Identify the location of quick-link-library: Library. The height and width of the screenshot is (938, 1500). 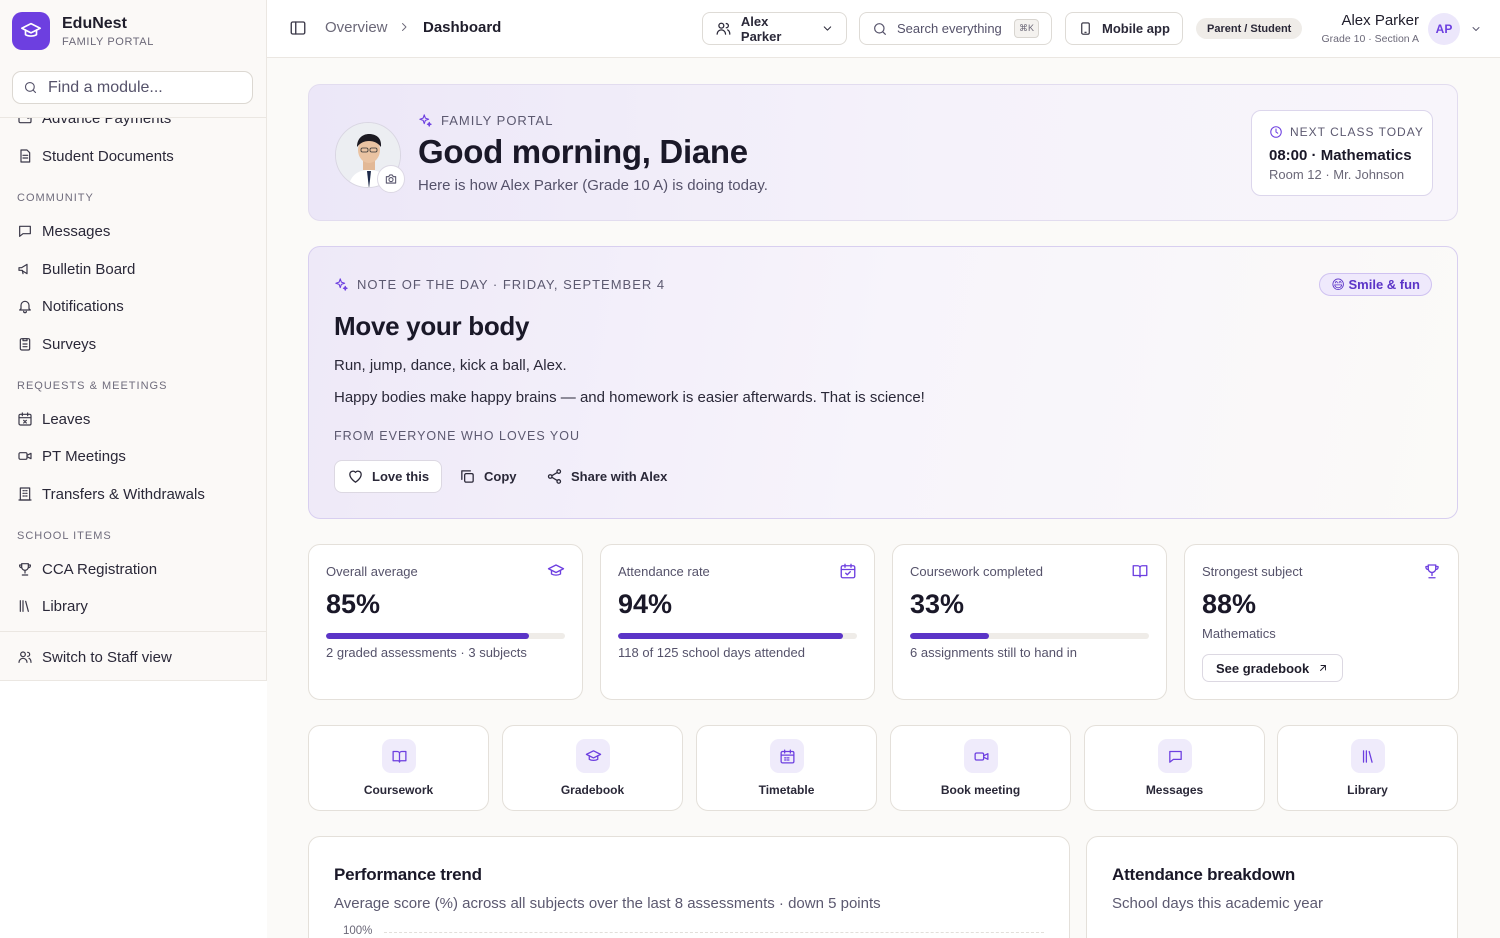
(1367, 768).